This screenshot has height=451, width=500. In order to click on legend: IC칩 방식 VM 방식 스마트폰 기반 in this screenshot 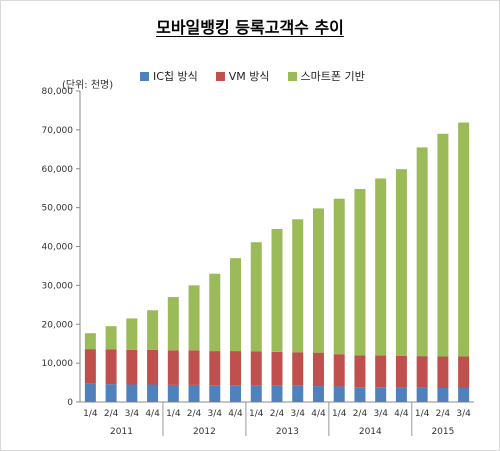, I will do `click(261, 76)`.